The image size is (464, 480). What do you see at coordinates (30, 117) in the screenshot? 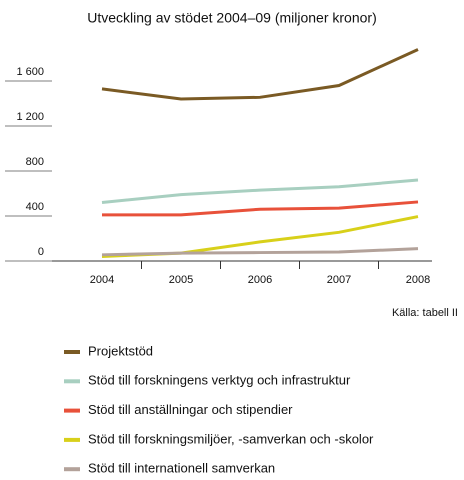
I see `y-tick-label: 1 200` at bounding box center [30, 117].